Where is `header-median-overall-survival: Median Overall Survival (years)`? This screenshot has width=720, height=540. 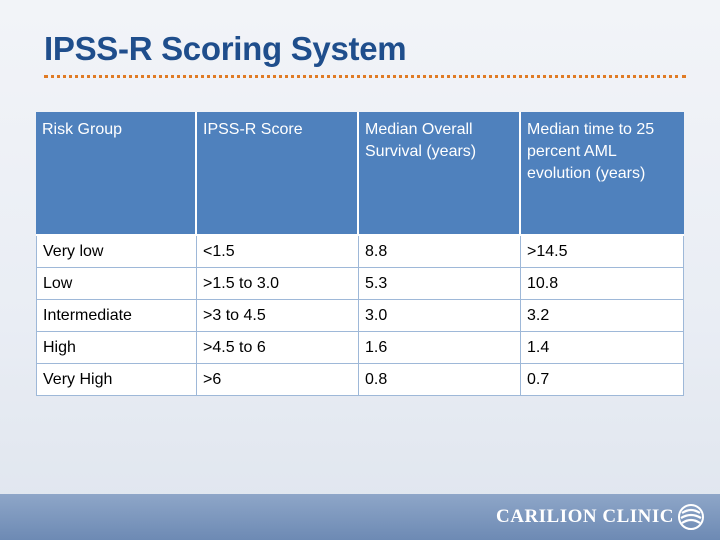 header-median-overall-survival: Median Overall Survival (years) is located at coordinates (440, 174).